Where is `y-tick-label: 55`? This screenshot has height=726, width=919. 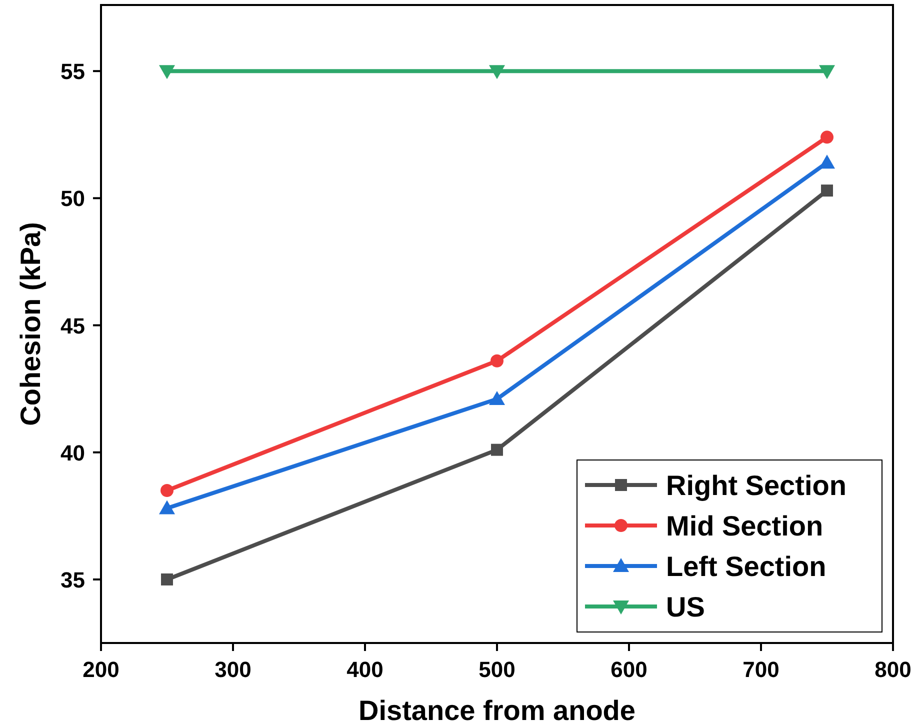 y-tick-label: 55 is located at coordinates (72, 71).